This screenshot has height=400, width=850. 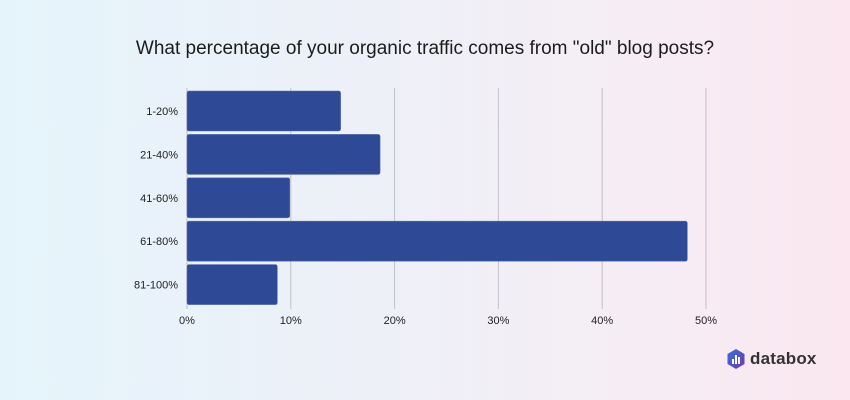 I want to click on y-tick-label: 61-80%, so click(x=159, y=242).